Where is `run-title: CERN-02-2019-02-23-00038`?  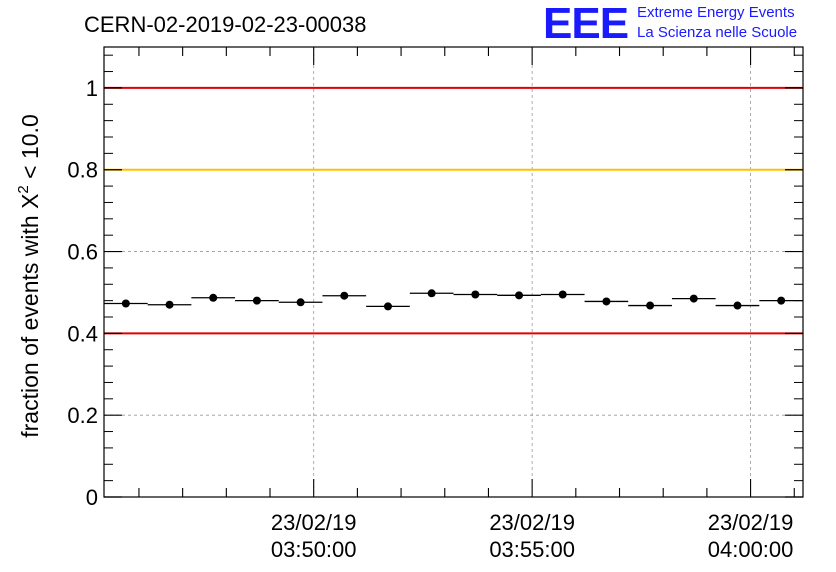
run-title: CERN-02-2019-02-23-00038 is located at coordinates (225, 24).